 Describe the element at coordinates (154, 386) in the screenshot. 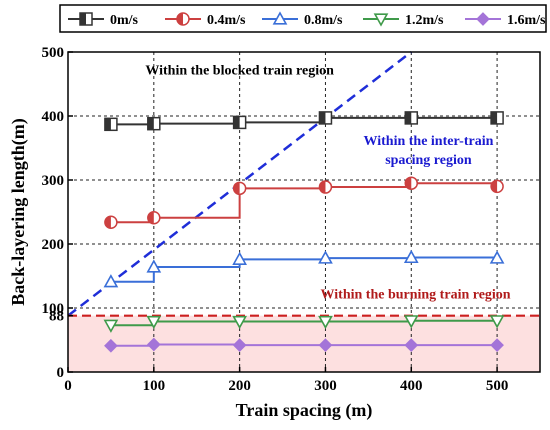

I see `x-tick-label: 100` at that location.